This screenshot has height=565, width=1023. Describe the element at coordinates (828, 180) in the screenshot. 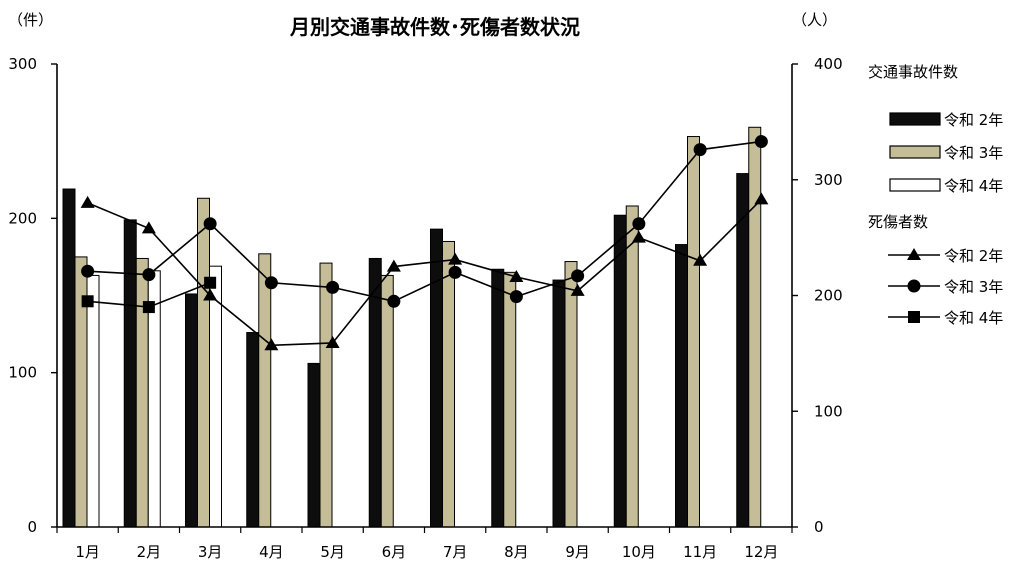

I see `right-tick-label-300: 300` at that location.